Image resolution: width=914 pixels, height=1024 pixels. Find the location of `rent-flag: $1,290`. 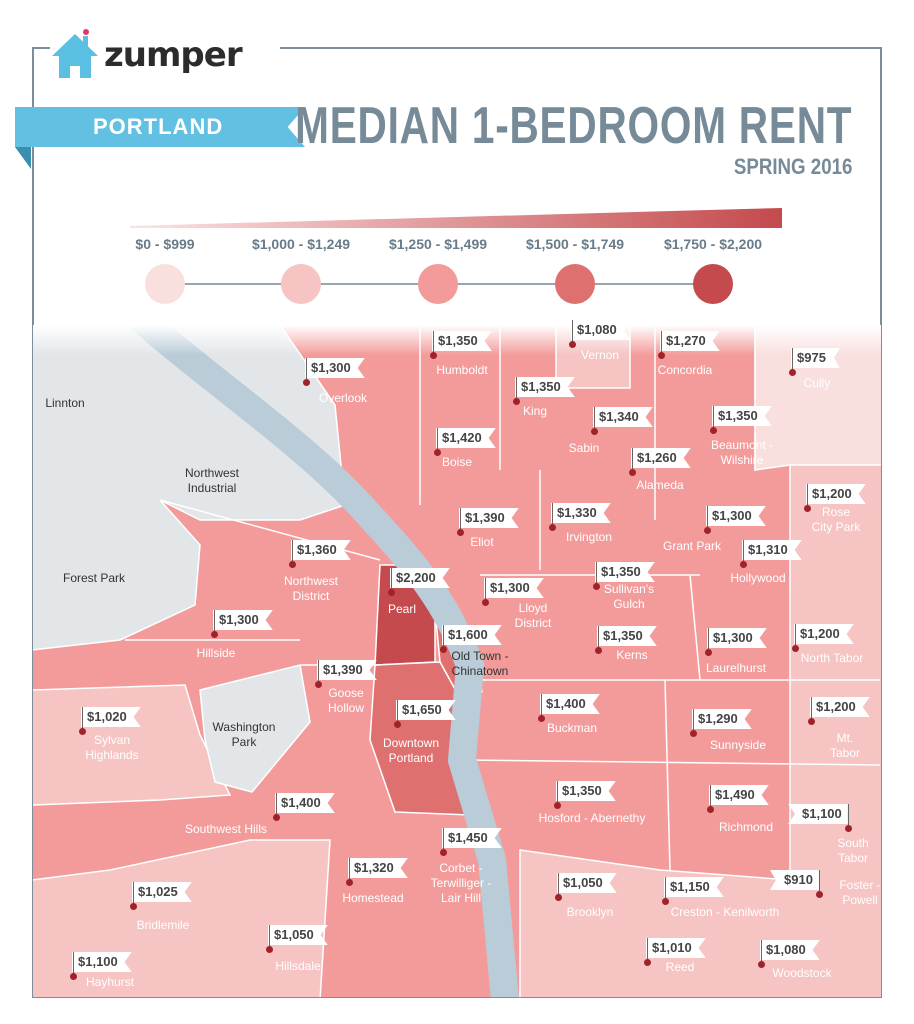

rent-flag: $1,290 is located at coordinates (722, 719).